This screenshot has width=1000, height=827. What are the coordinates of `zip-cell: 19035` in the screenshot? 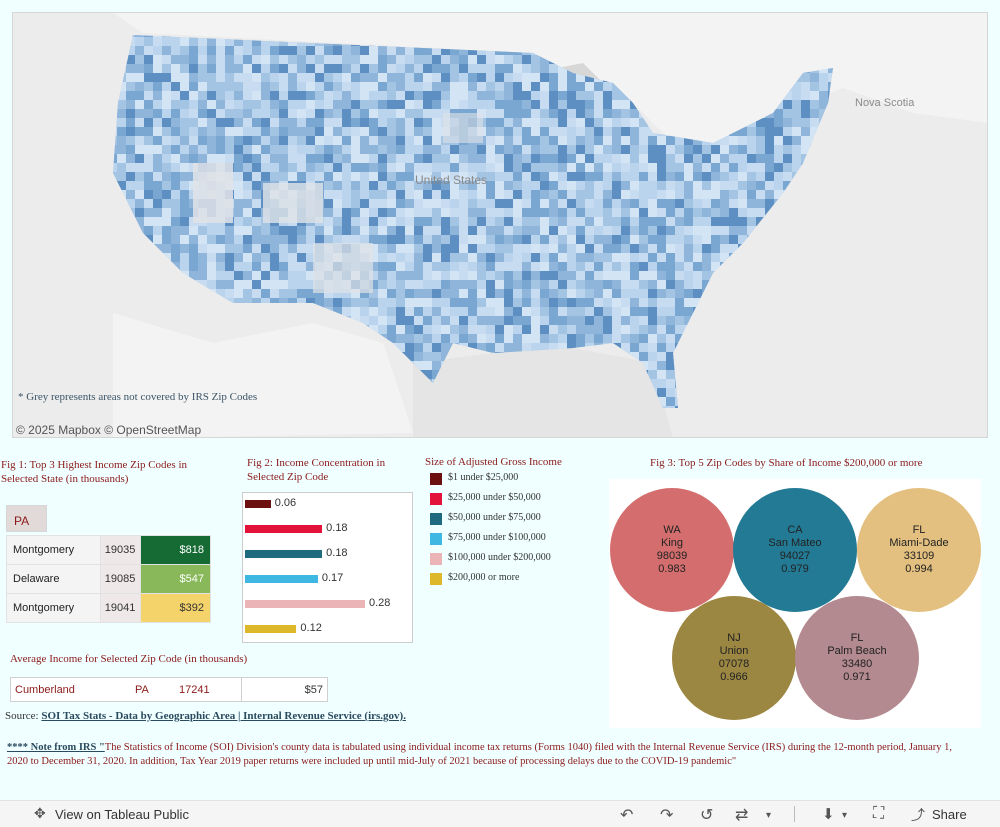 It's located at (120, 550).